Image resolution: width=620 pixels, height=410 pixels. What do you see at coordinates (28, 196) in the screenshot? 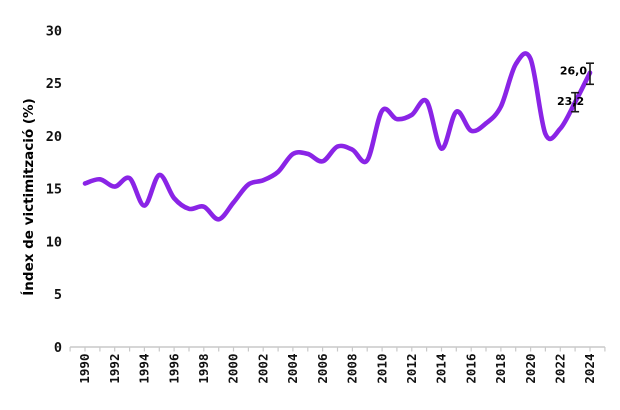
I see `y-axis-title: Índex de victimització (%)` at bounding box center [28, 196].